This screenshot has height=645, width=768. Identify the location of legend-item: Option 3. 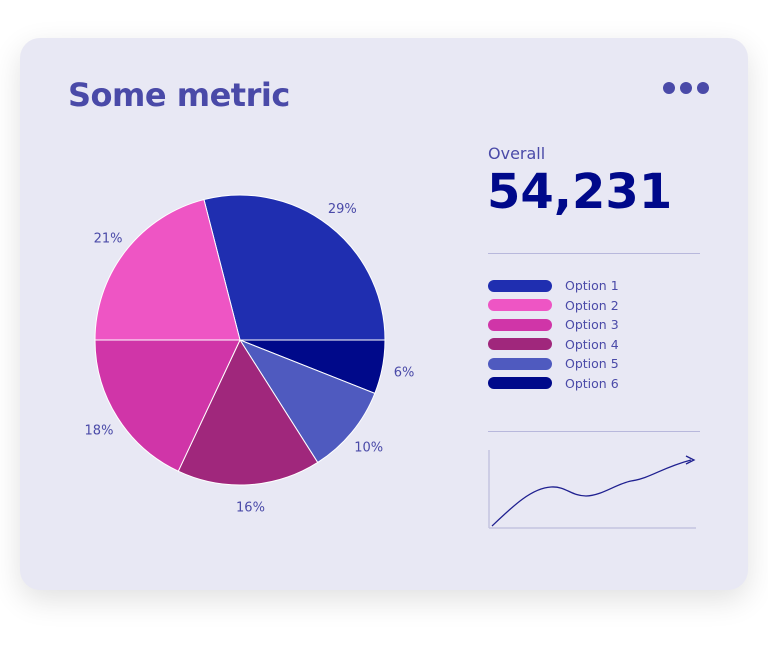
(553, 325).